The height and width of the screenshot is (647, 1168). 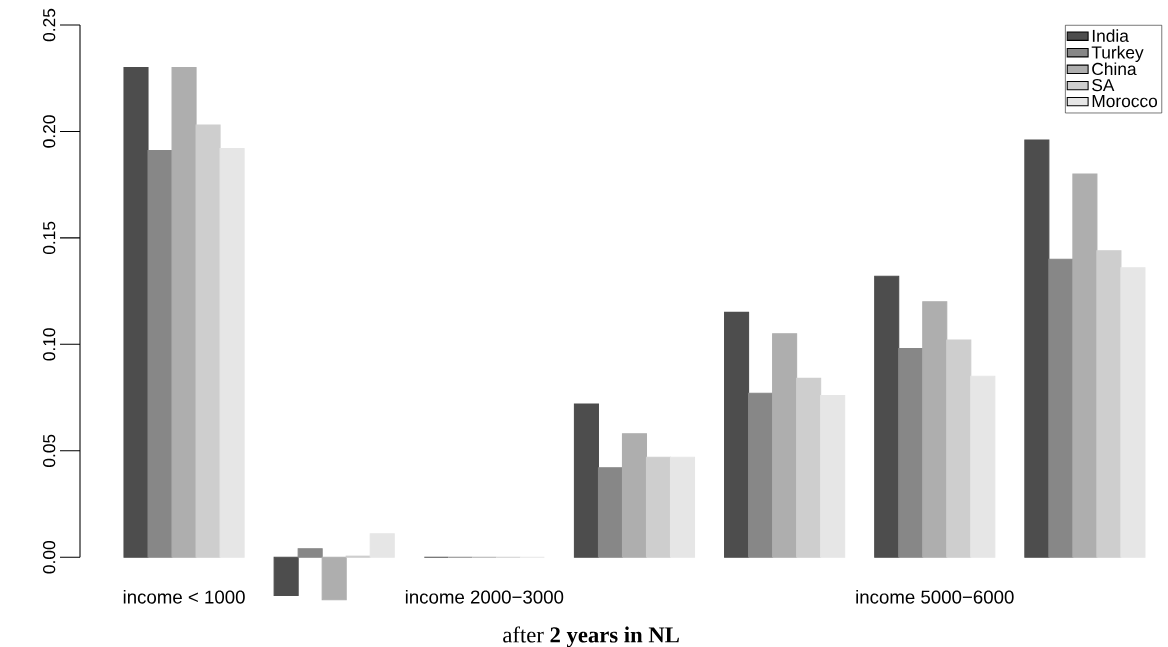 I want to click on legend-label: Turkey, so click(x=1117, y=53).